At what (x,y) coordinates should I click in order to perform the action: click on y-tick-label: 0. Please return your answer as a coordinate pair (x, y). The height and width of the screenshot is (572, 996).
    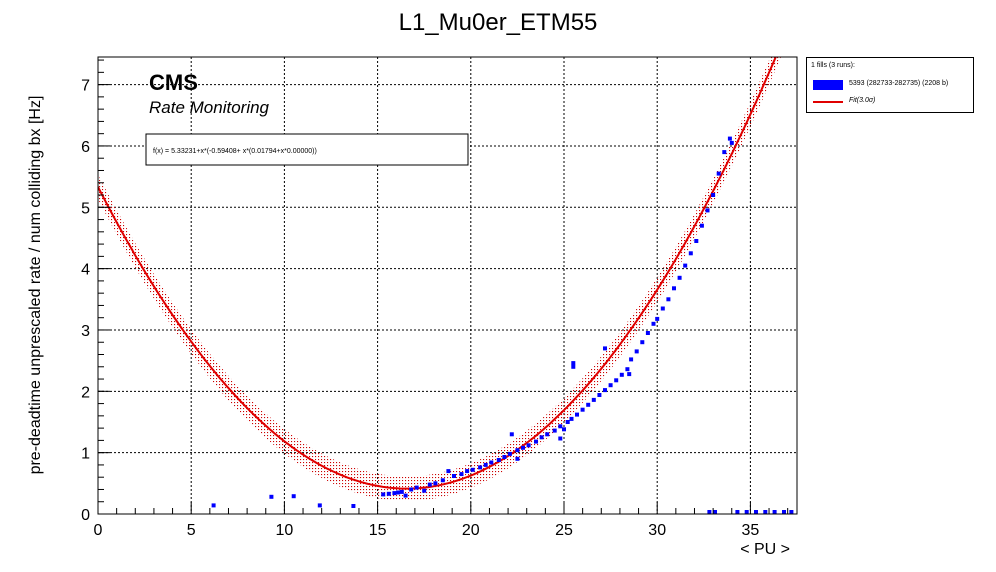
    Looking at the image, I should click on (85, 515).